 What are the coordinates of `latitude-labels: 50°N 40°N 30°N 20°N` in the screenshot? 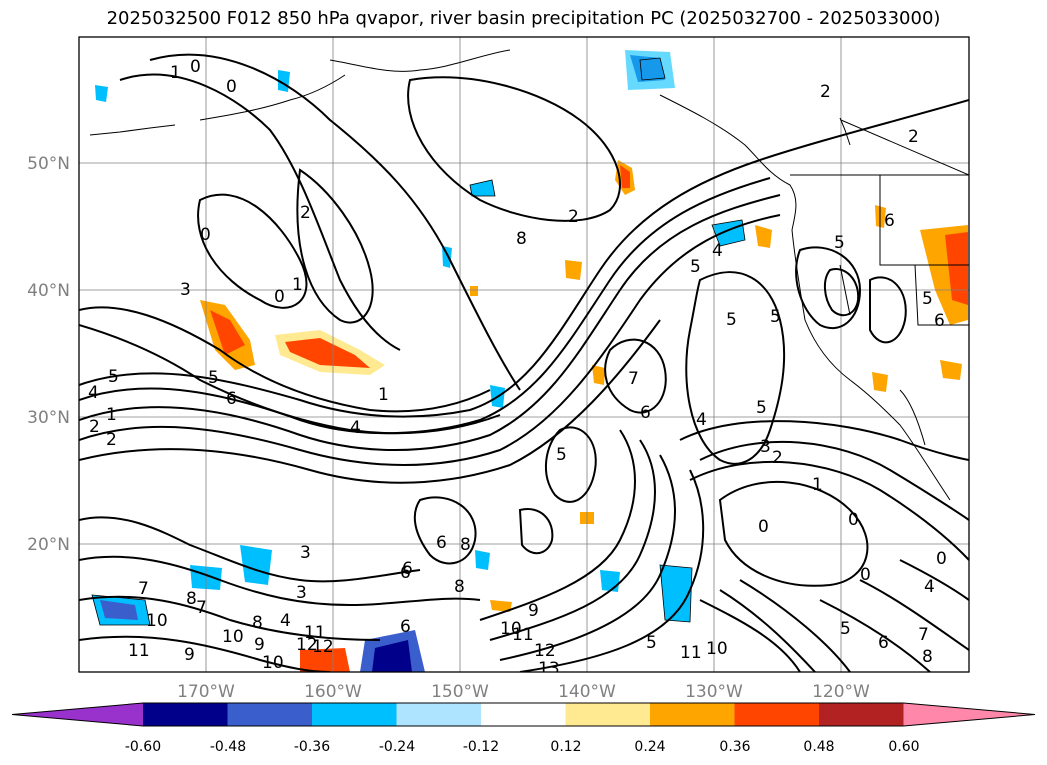 It's located at (48, 354).